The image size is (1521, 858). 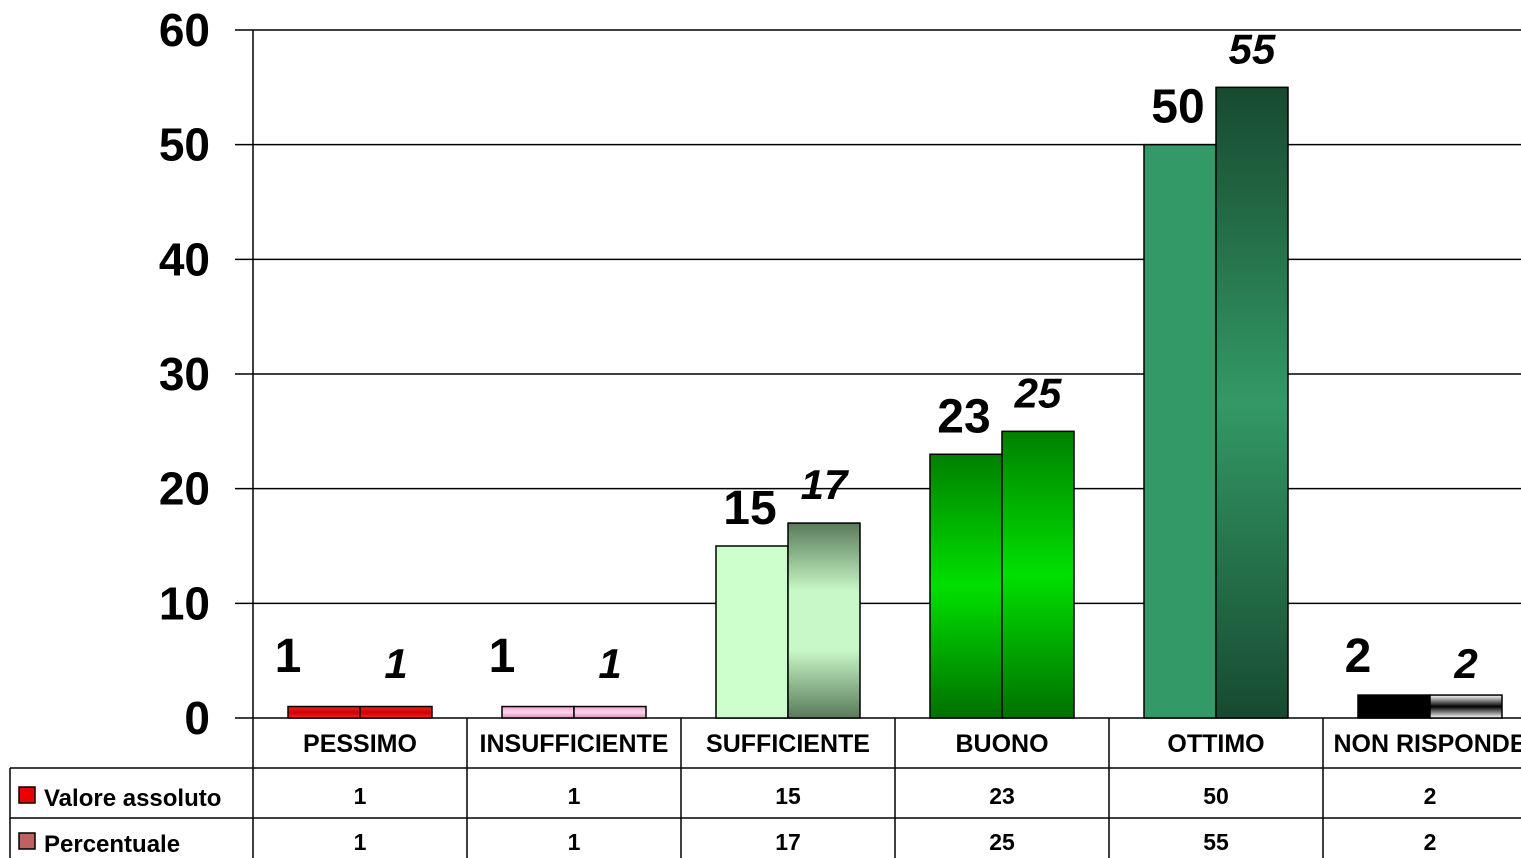 I want to click on y-tick-label: 50, so click(x=184, y=145).